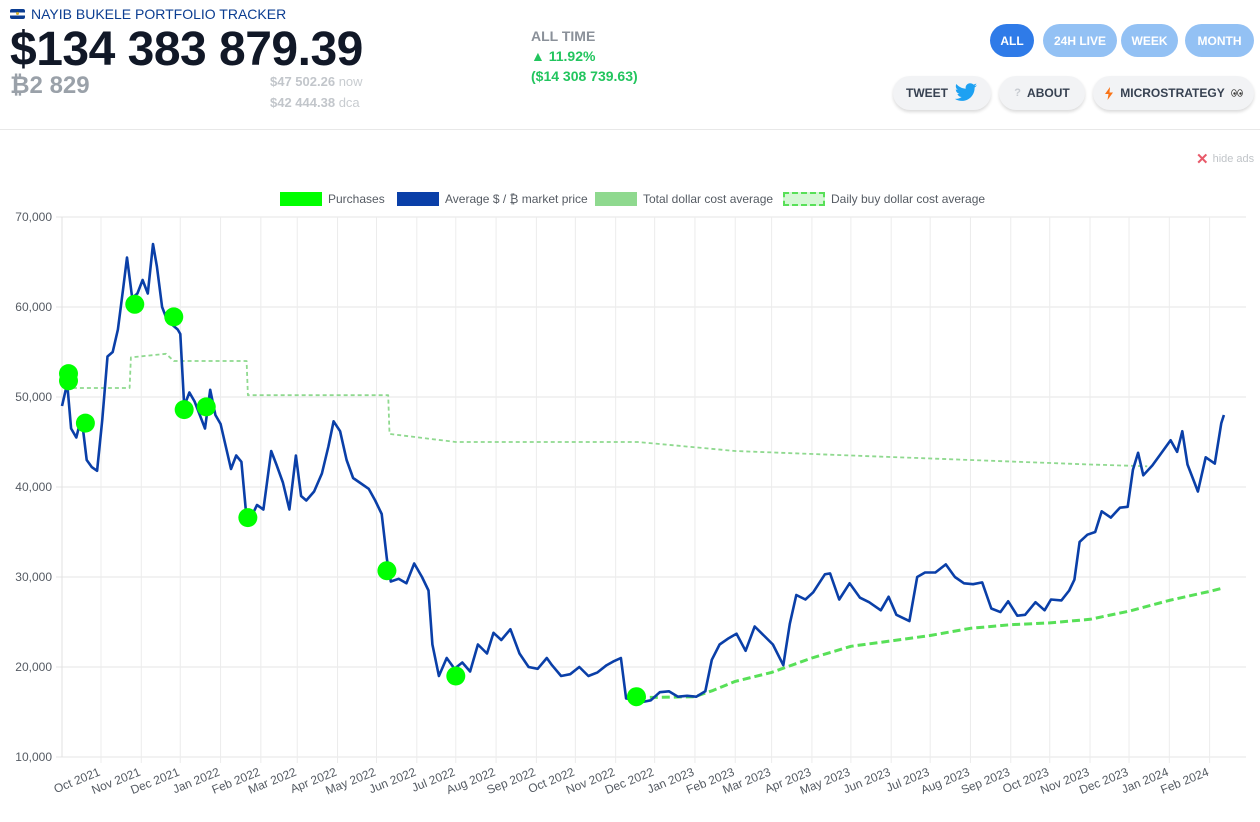  I want to click on portfolio-total-value: $134 383 879.39, so click(186, 49).